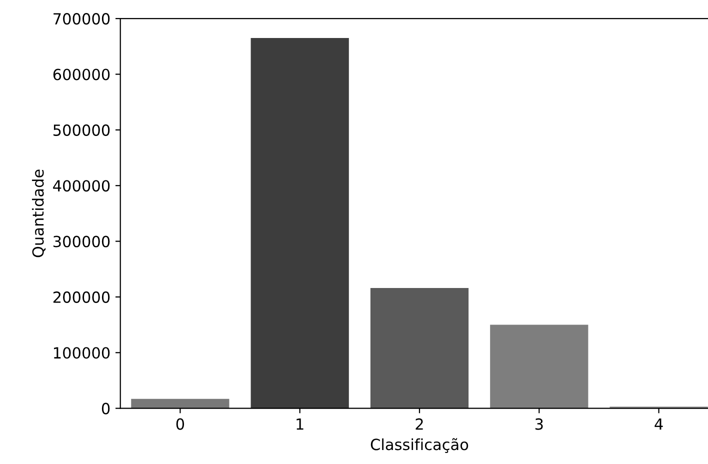  What do you see at coordinates (300, 424) in the screenshot?
I see `x-tick-label: 1` at bounding box center [300, 424].